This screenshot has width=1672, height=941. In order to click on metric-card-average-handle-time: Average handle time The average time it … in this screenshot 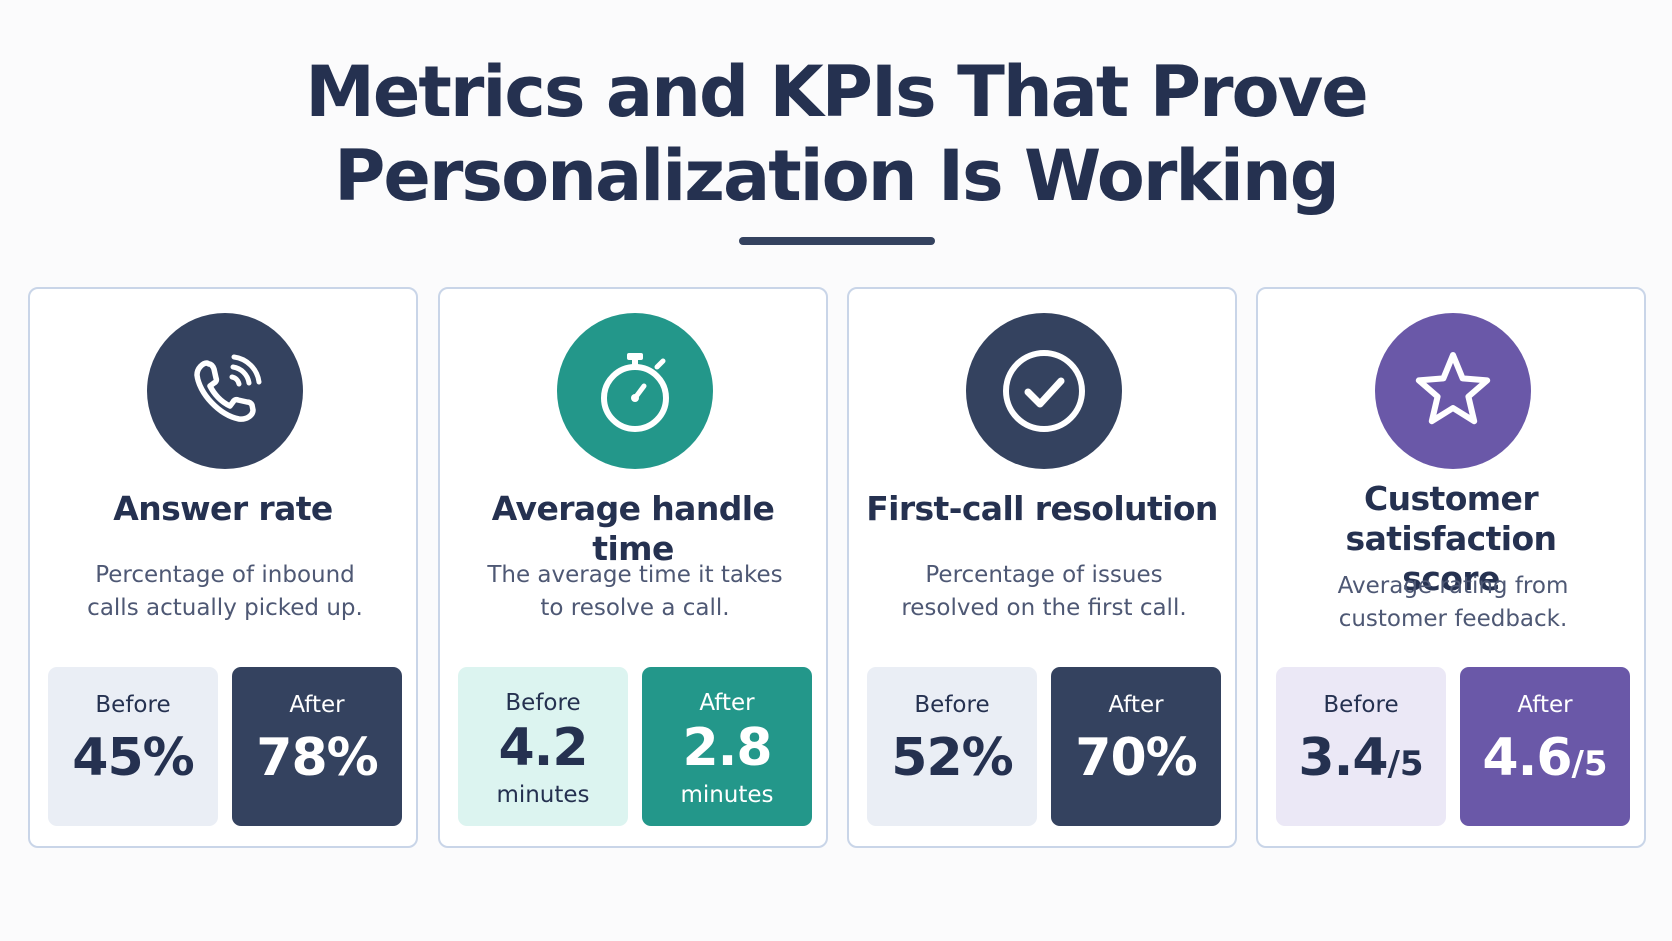, I will do `click(633, 567)`.